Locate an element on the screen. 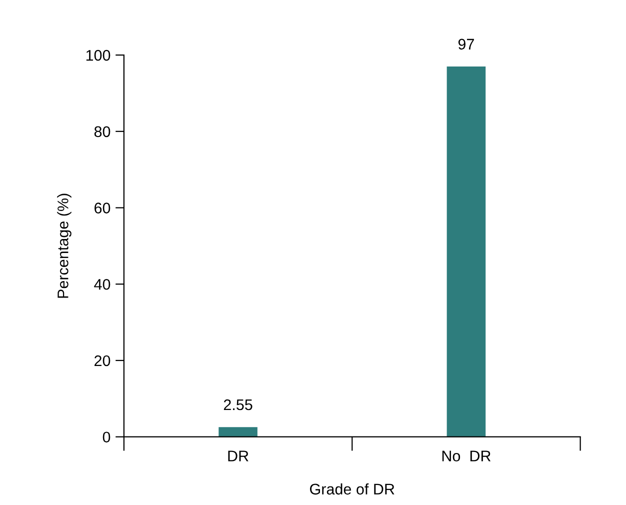  y-tick-label: 100 is located at coordinates (98, 55).